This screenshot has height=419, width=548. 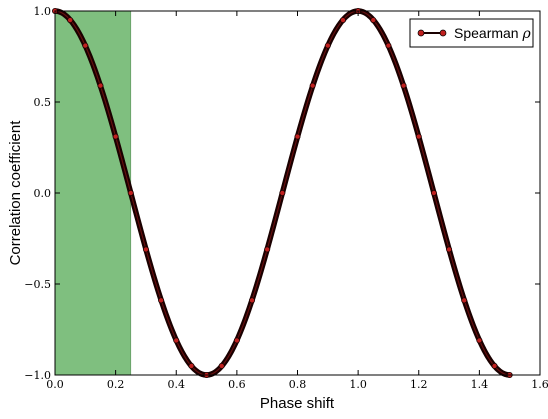 I want to click on legend-marker-left, so click(x=421, y=33).